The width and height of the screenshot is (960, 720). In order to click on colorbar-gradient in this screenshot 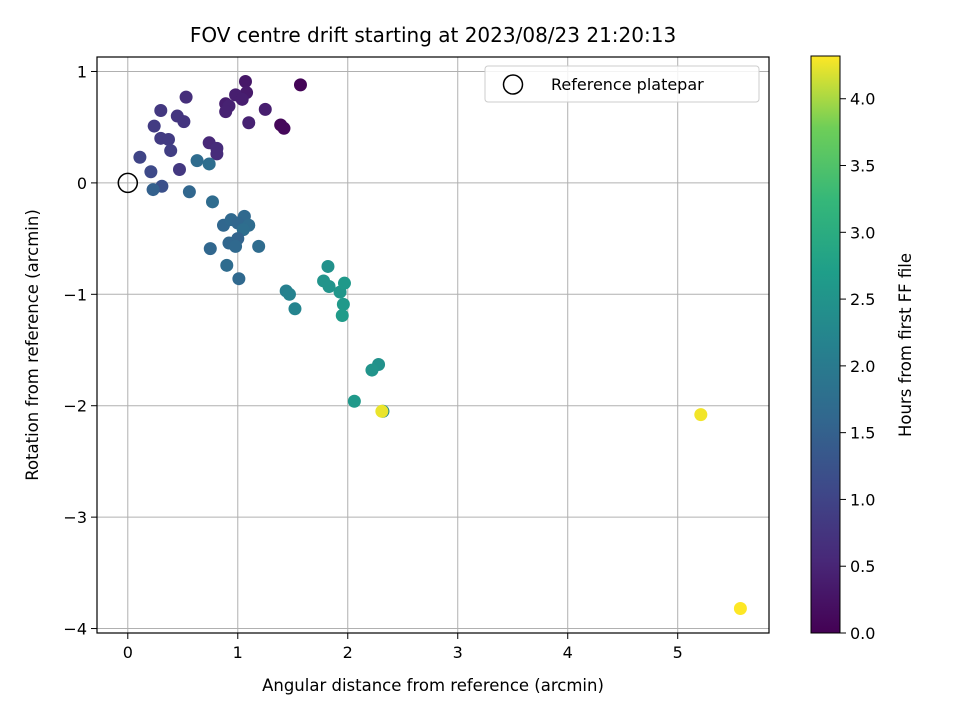, I will do `click(825, 344)`.